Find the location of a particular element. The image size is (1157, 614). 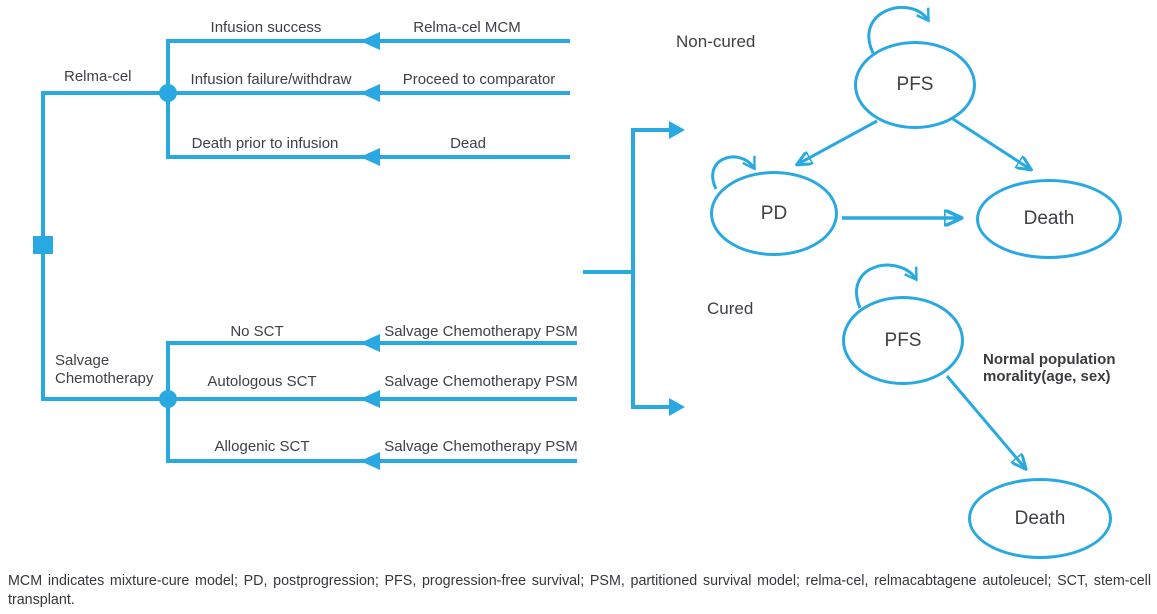

noncured-pfs-to-pd-arrow is located at coordinates (838, 141).